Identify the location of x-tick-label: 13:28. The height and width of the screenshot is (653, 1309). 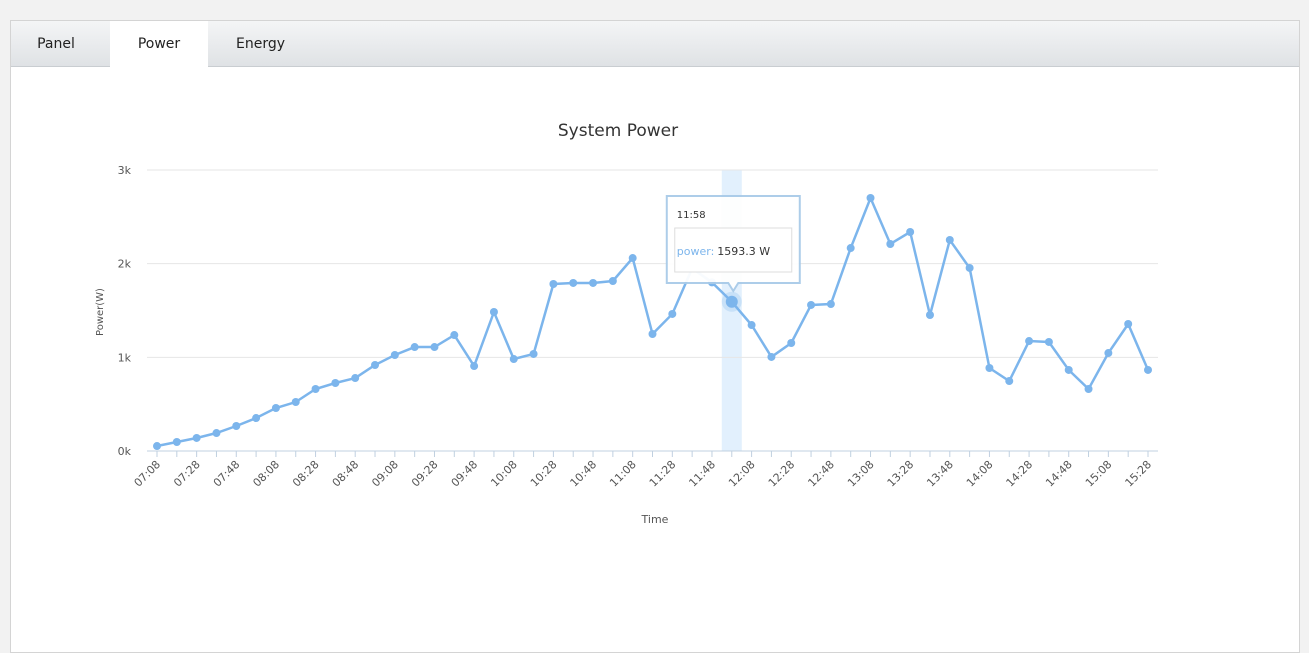
(901, 474).